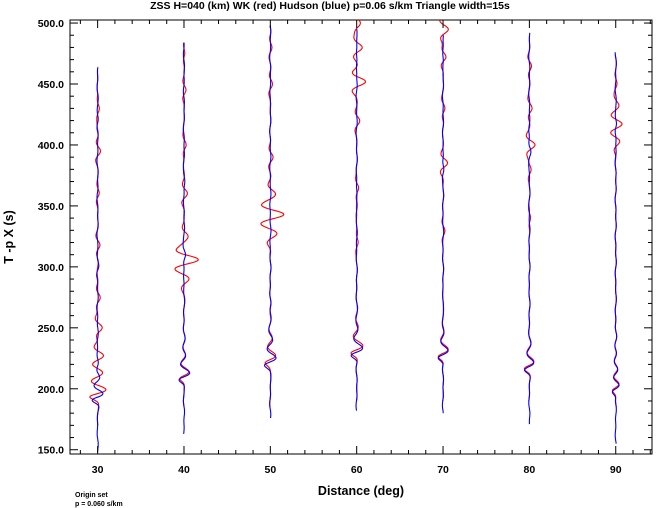 This screenshot has width=659, height=508. I want to click on x-tick-label: 60, so click(357, 470).